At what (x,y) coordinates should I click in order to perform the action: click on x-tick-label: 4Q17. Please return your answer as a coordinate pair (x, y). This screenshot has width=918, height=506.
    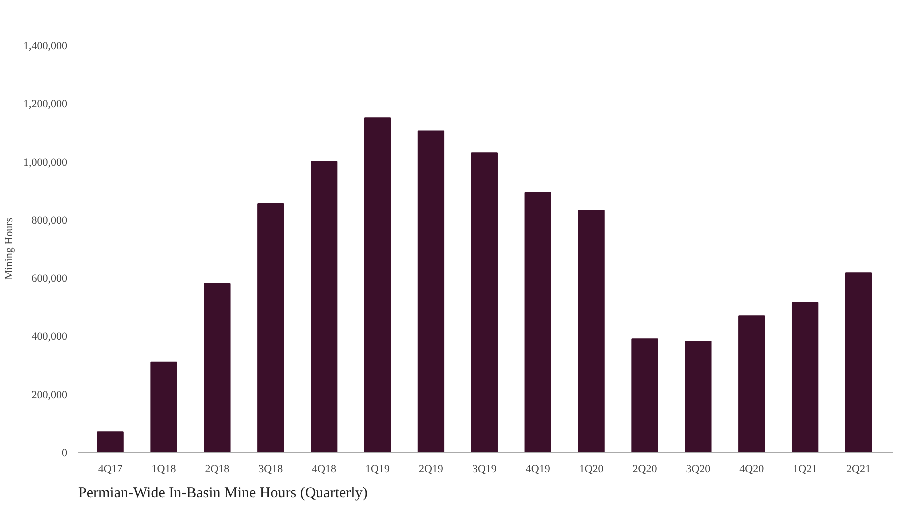
    Looking at the image, I should click on (111, 470).